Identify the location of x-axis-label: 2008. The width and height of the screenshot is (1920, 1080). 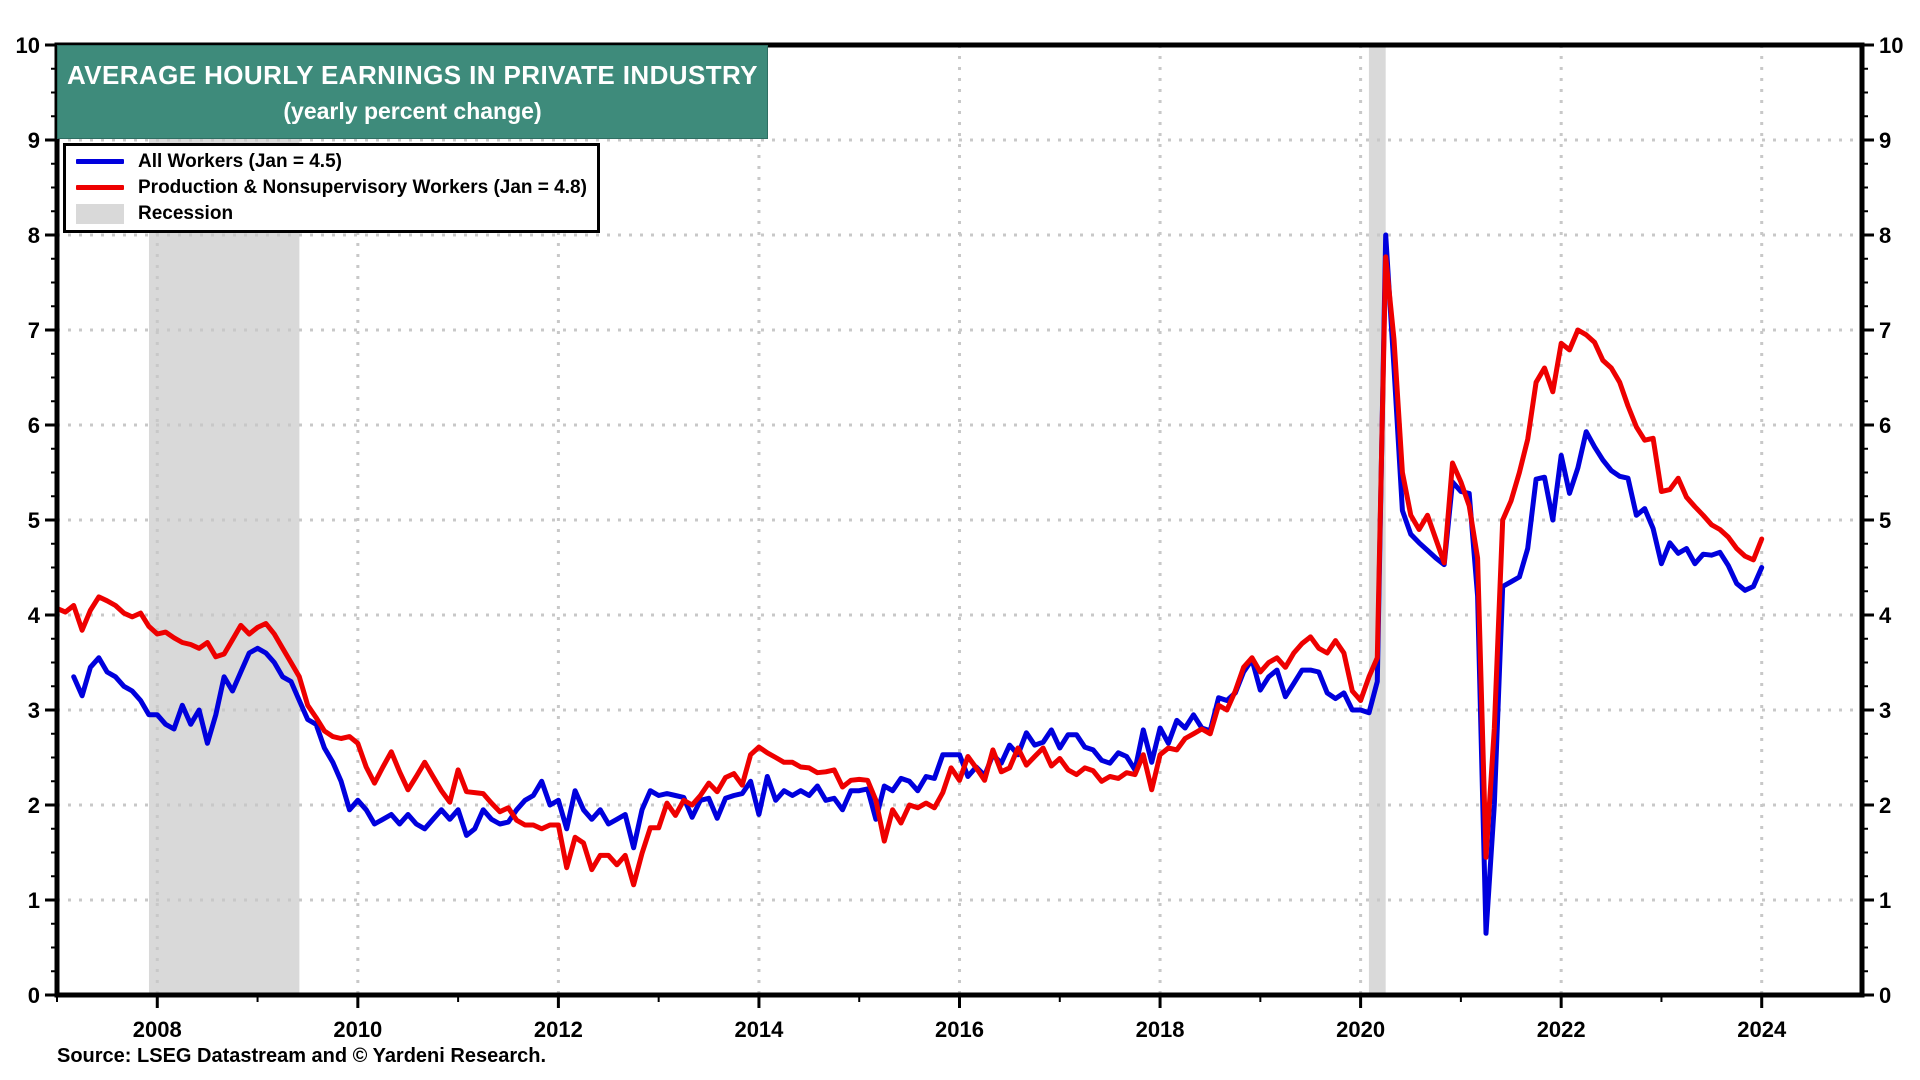
(157, 1029).